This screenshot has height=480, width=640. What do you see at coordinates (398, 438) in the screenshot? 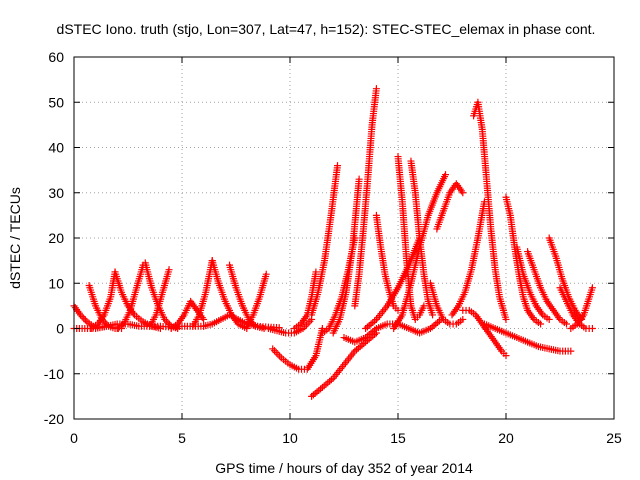
I see `x-tick-label: 15` at bounding box center [398, 438].